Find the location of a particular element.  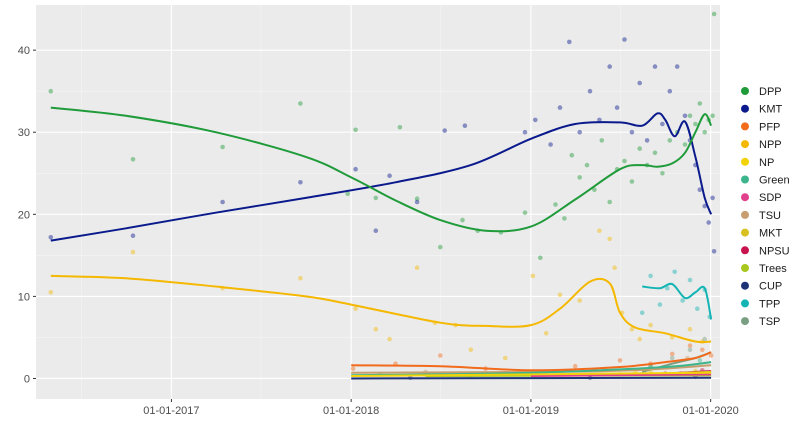

legend-label: PFP is located at coordinates (769, 127).